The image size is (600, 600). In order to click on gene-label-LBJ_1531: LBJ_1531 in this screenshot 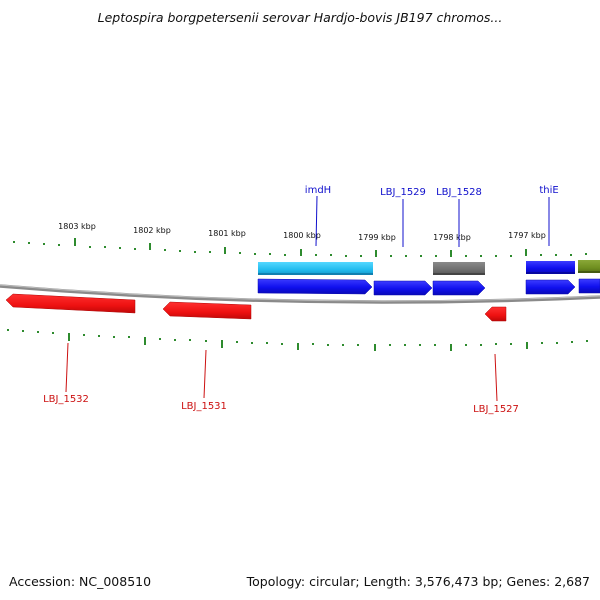, I will do `click(204, 406)`.